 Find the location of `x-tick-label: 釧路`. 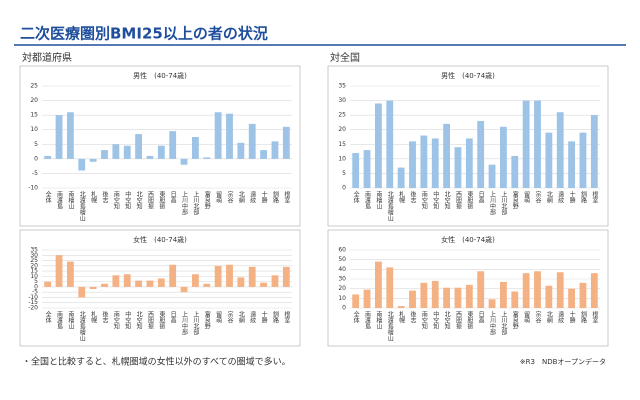

x-tick-label: 釧路 is located at coordinates (582, 317).